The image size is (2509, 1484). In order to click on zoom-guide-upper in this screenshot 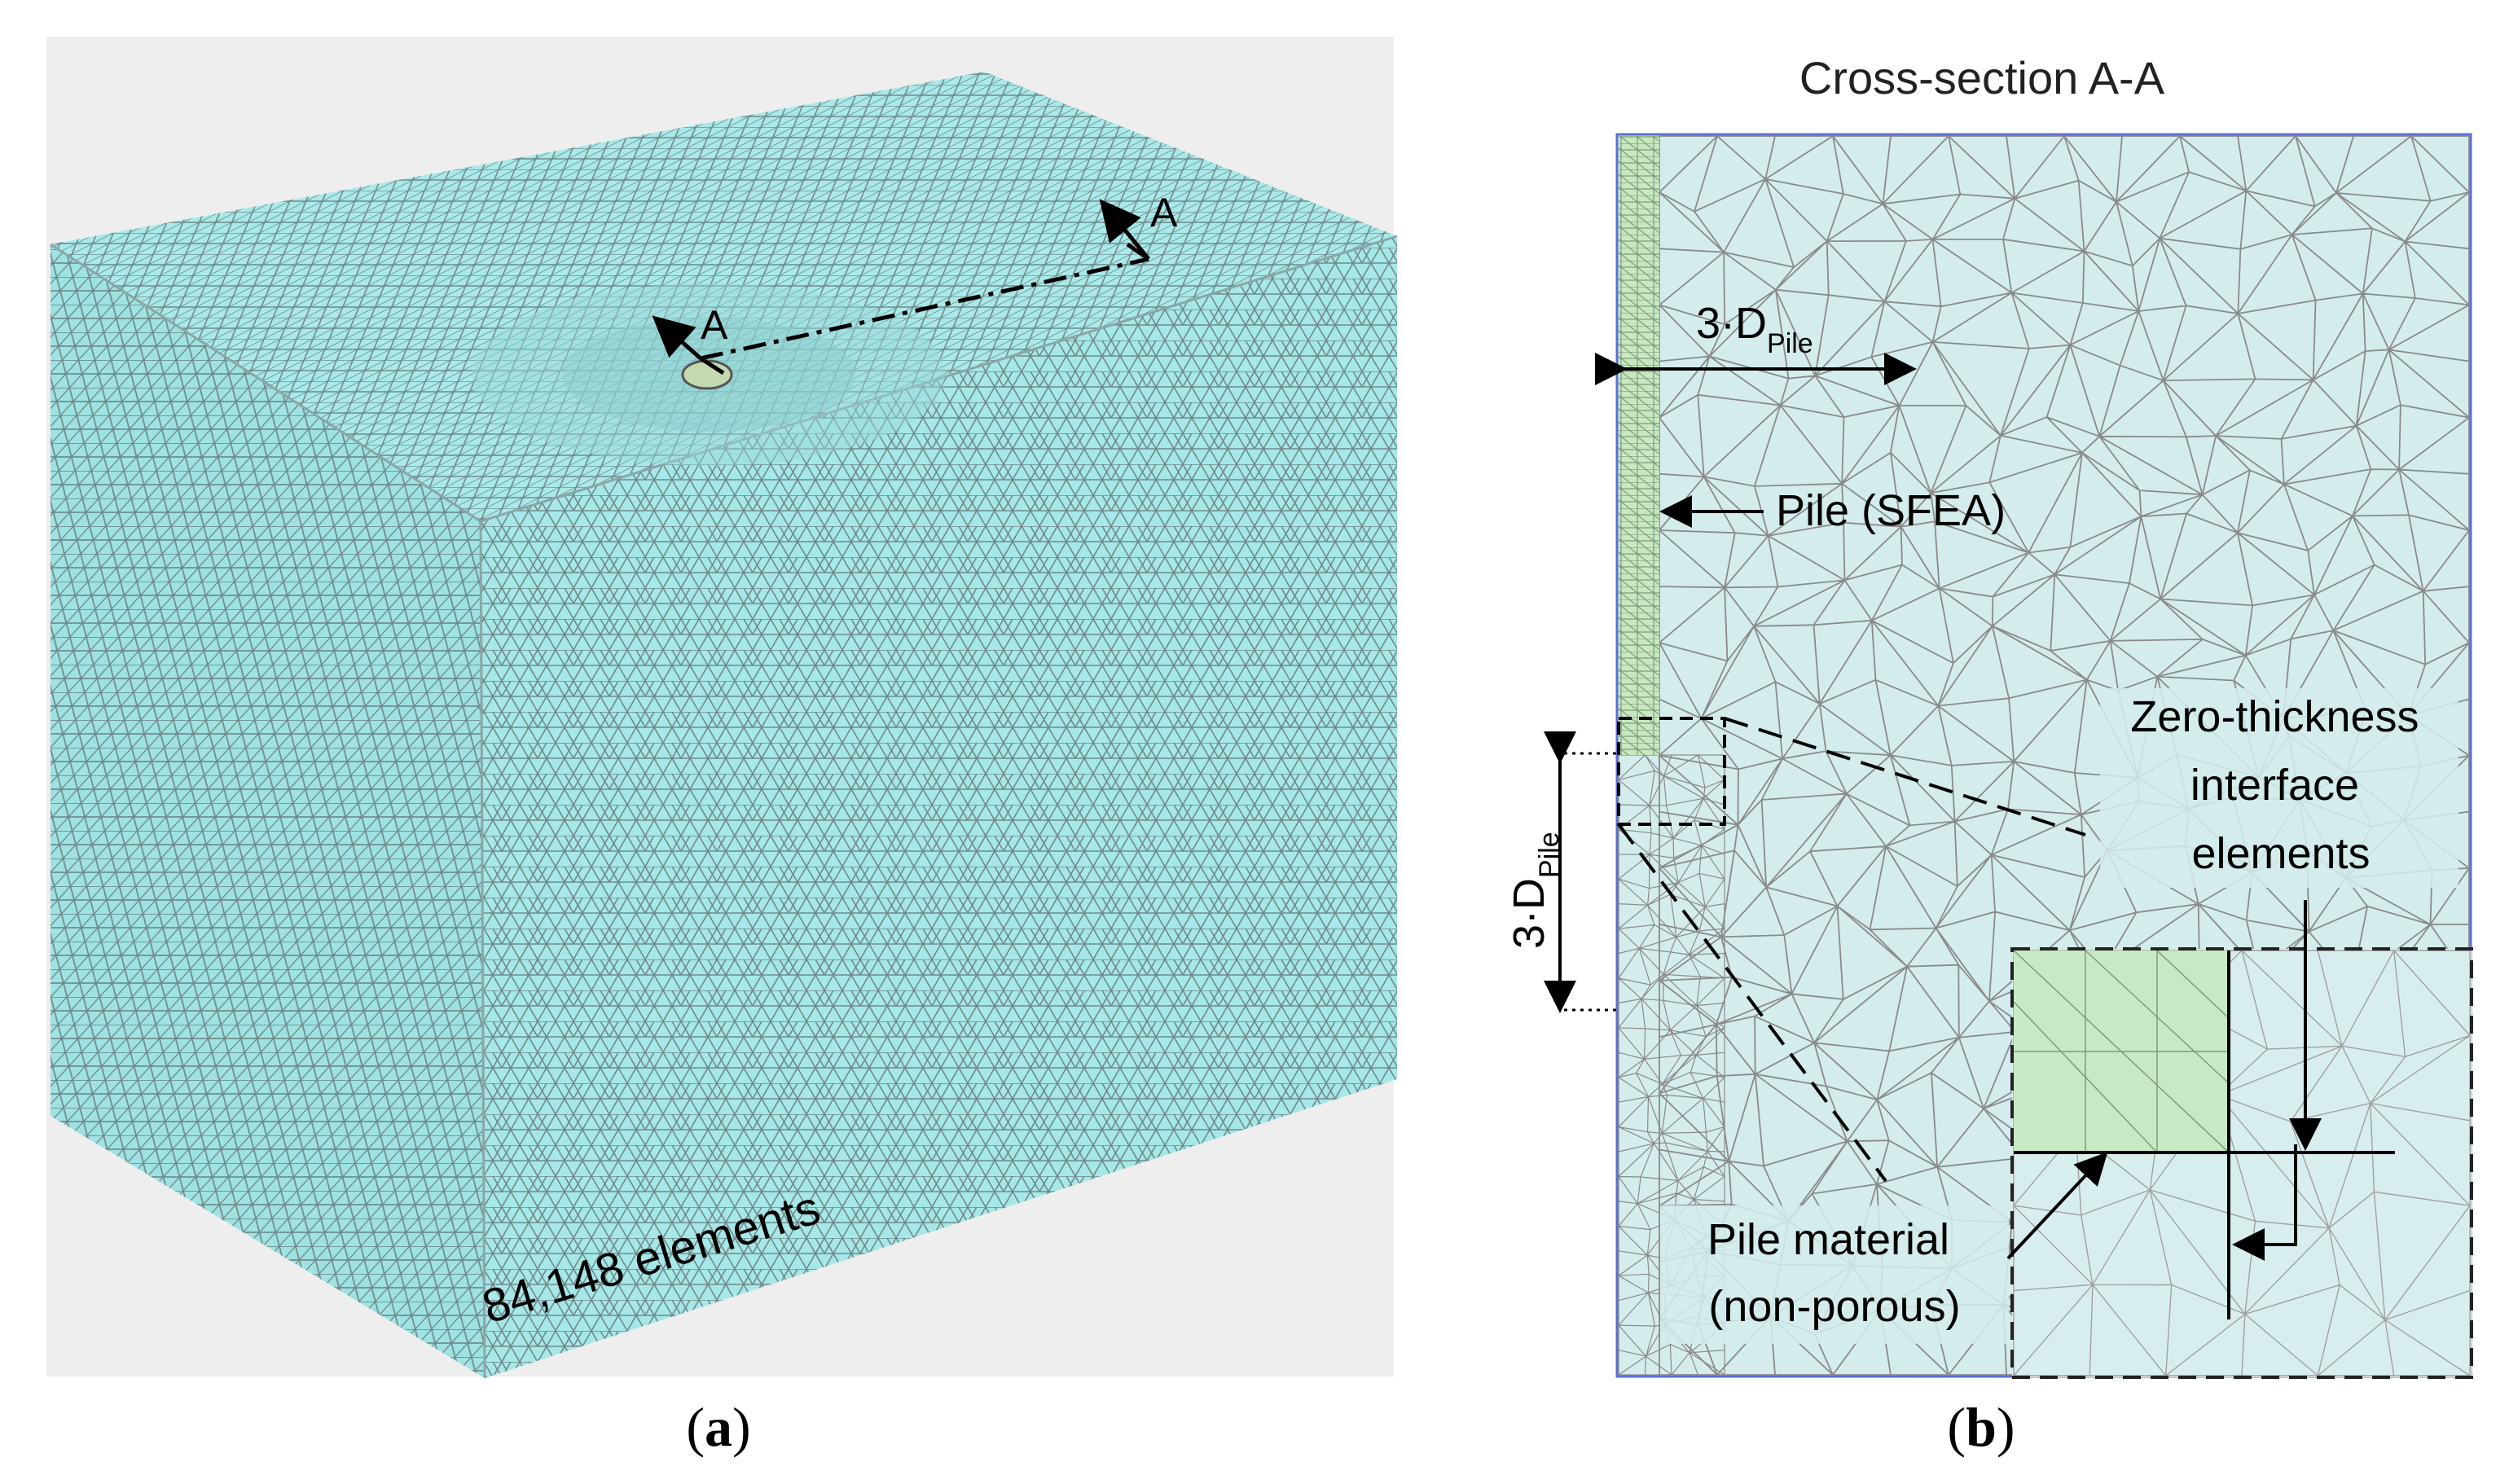, I will do `click(1905, 776)`.